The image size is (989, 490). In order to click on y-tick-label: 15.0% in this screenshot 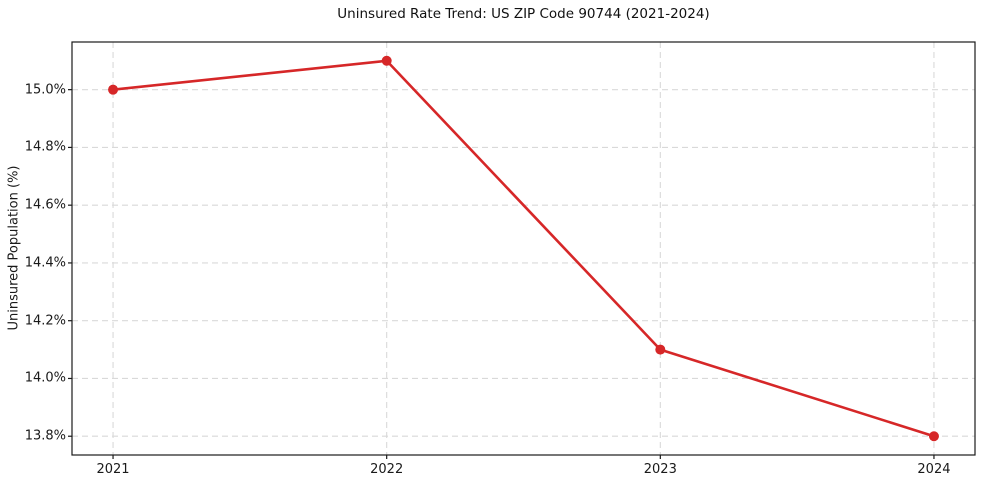, I will do `click(45, 90)`.